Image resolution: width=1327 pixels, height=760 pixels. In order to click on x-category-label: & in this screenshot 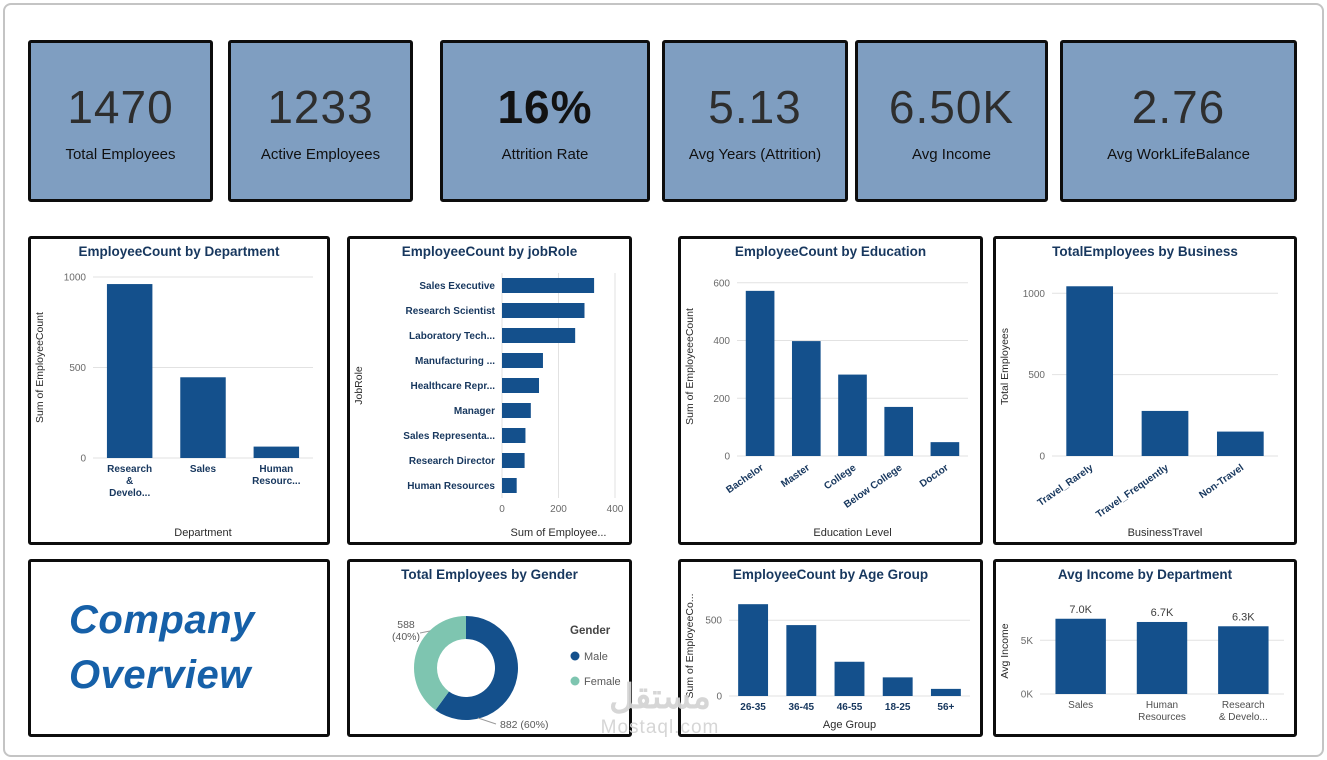, I will do `click(129, 481)`.